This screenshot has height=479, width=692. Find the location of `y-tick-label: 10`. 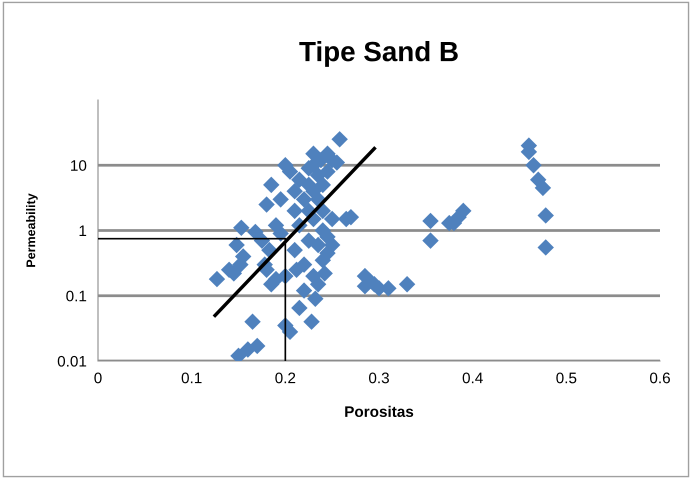

y-tick-label: 10 is located at coordinates (78, 165).